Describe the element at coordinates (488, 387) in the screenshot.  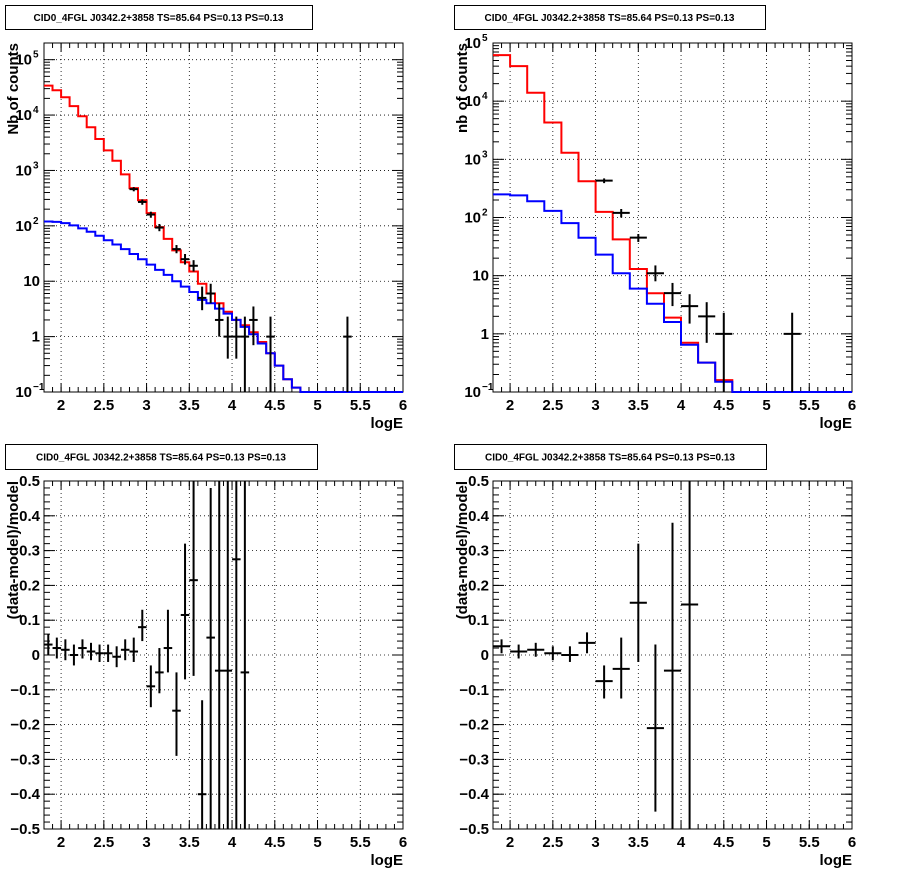
I see `y-tick-exponent: −1` at that location.